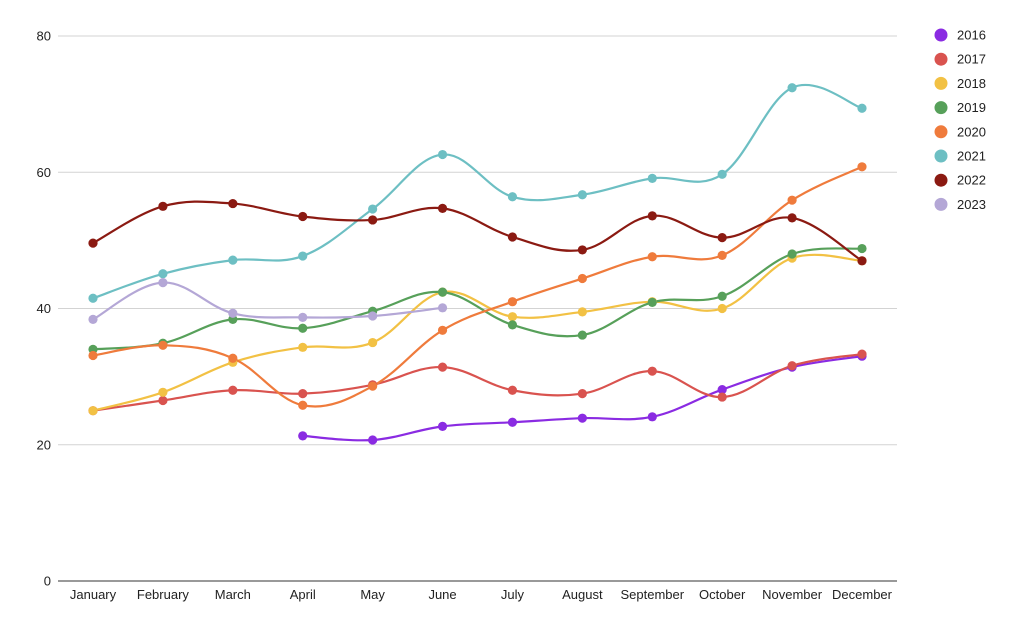  What do you see at coordinates (862, 594) in the screenshot?
I see `x-tick-label: December` at bounding box center [862, 594].